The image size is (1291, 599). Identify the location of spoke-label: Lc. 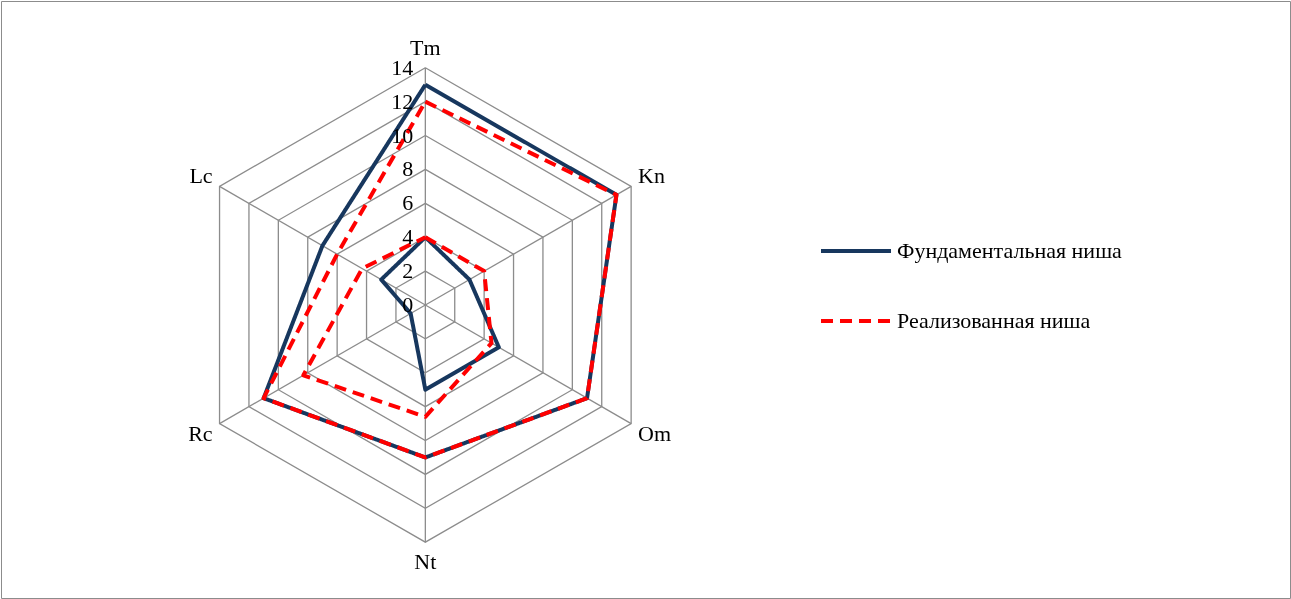
(201, 176).